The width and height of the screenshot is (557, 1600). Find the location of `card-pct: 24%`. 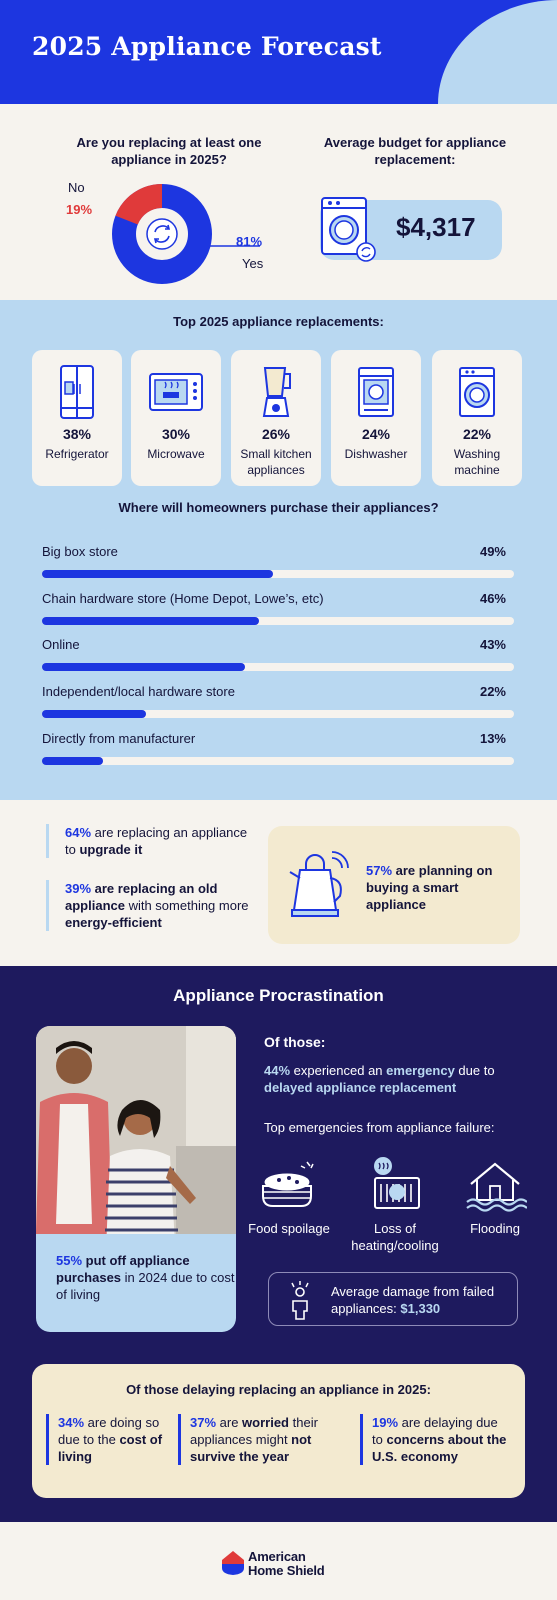

card-pct: 24% is located at coordinates (376, 434).